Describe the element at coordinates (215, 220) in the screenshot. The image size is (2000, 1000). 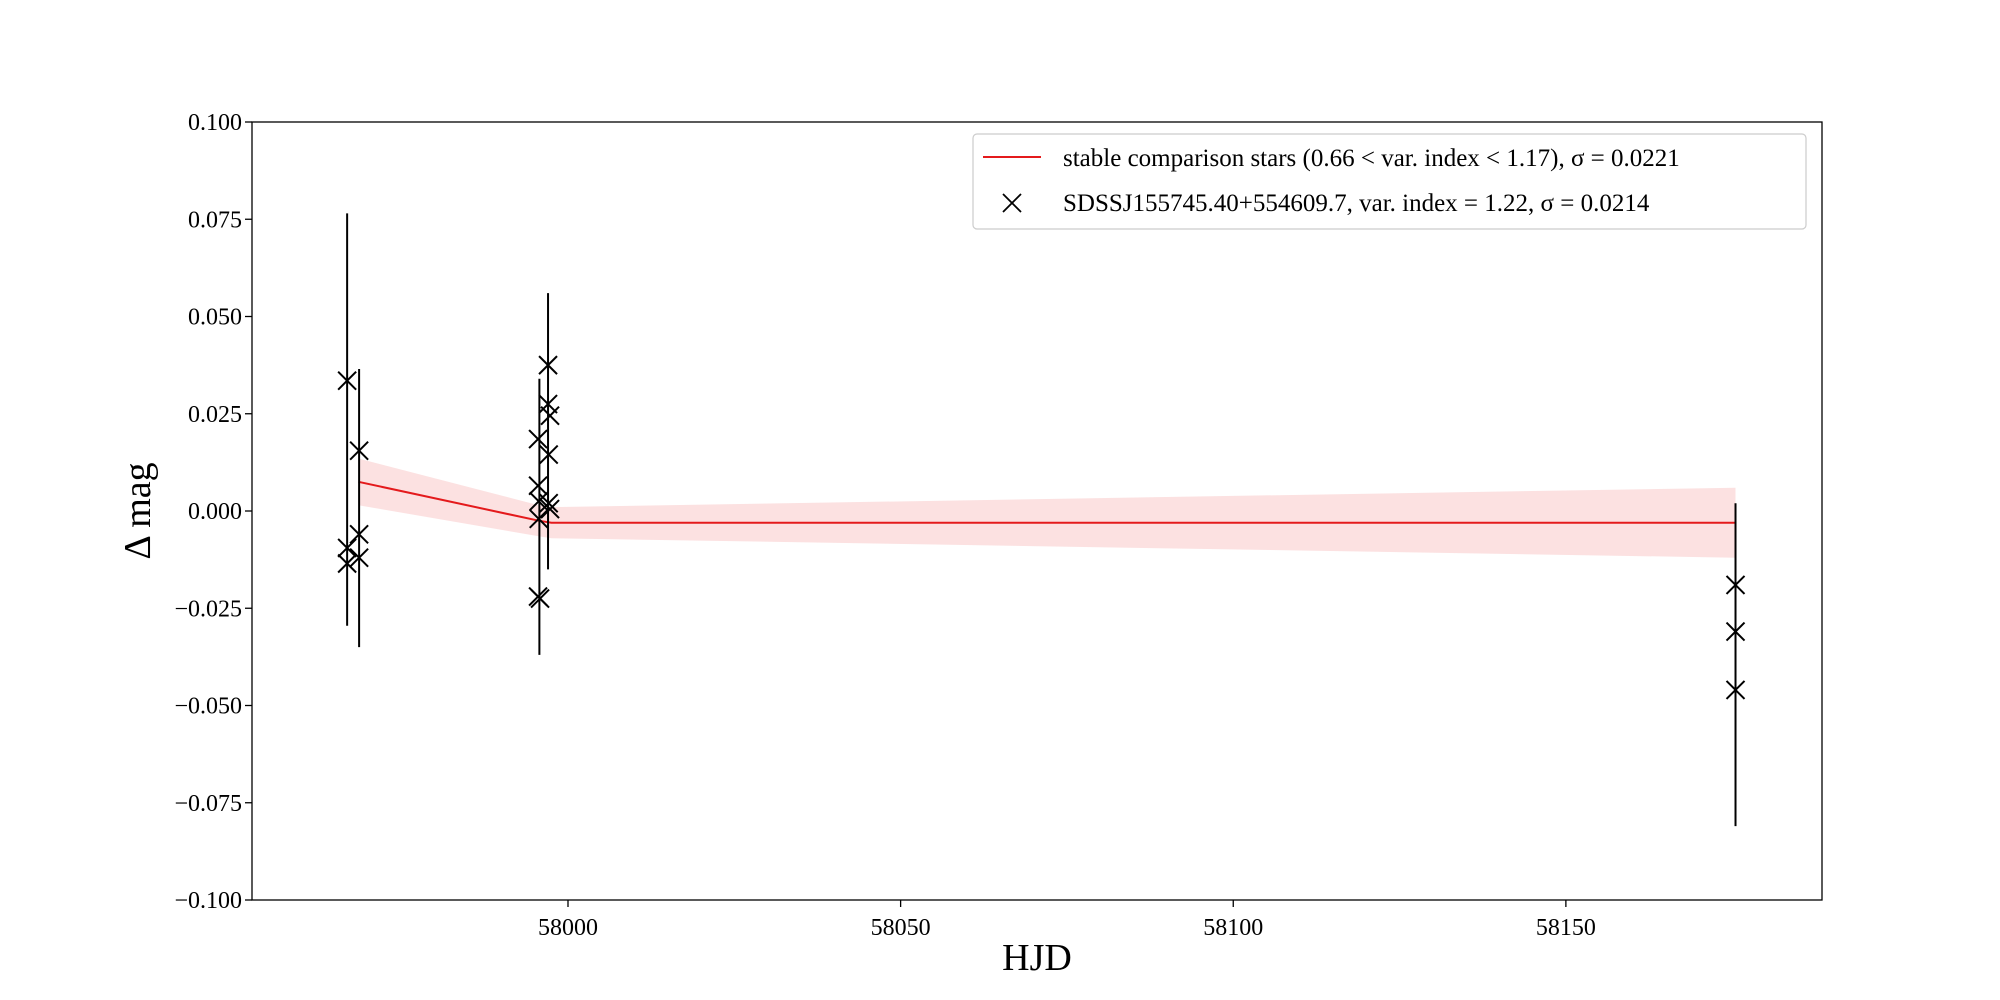
I see `y-tick-label: 0.075` at that location.